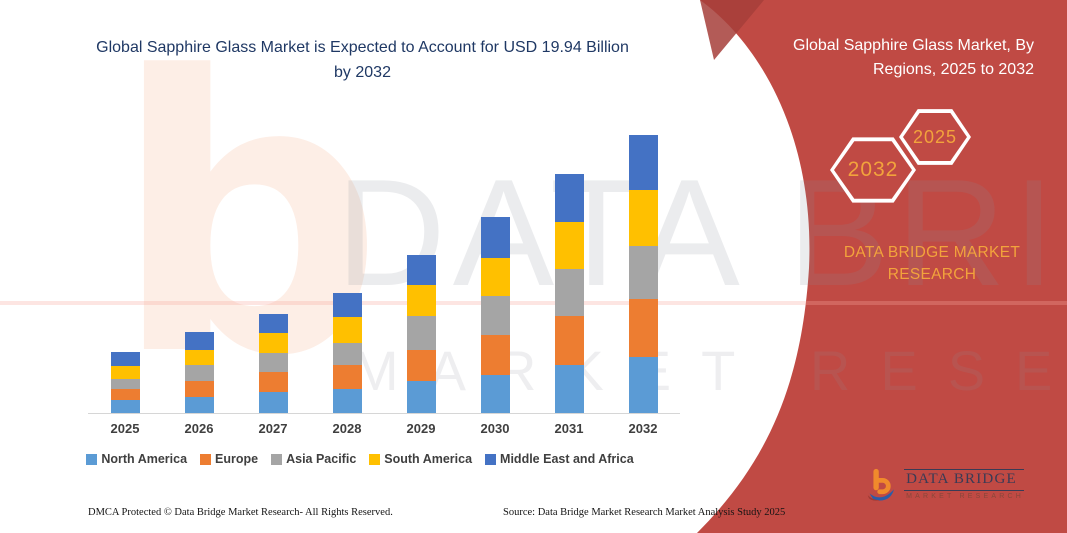  I want to click on bar-segment-2025-north-america, so click(125, 406).